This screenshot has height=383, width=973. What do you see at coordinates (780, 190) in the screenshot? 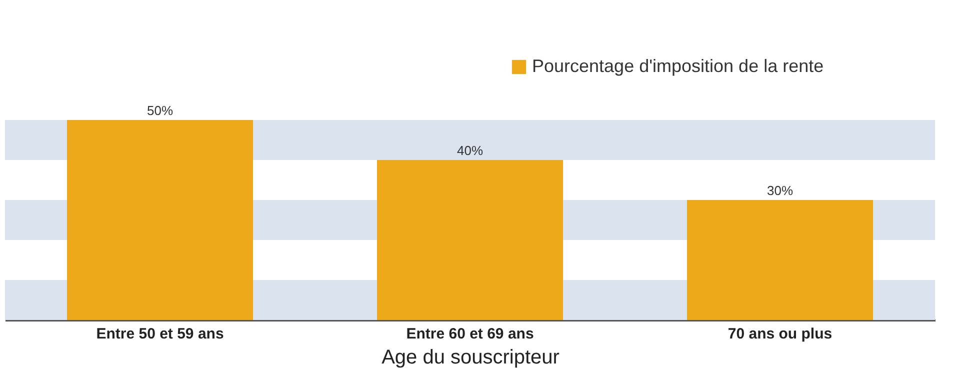
I see `data-label: 30%` at bounding box center [780, 190].